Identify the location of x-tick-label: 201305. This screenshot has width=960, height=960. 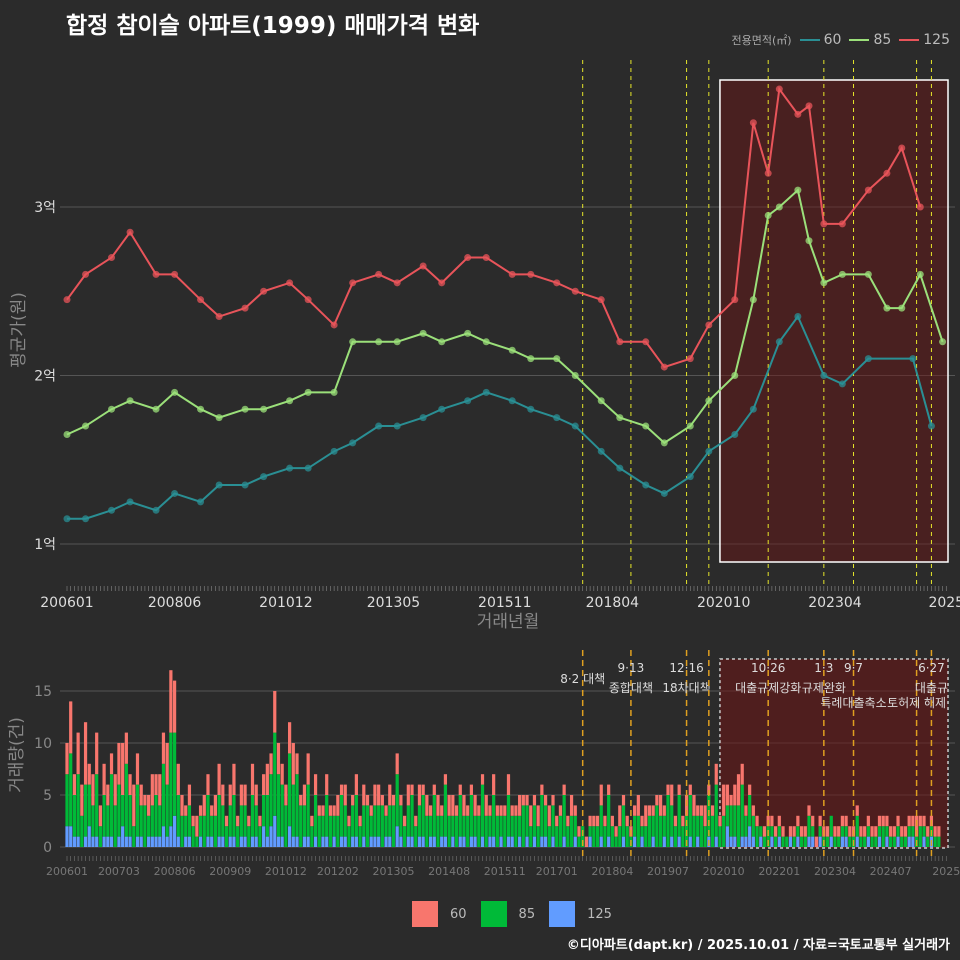
(393, 603).